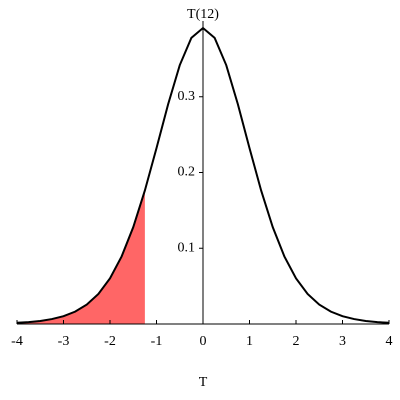 This screenshot has width=400, height=400. Describe the element at coordinates (342, 341) in the screenshot. I see `x-tick-label: 3` at that location.